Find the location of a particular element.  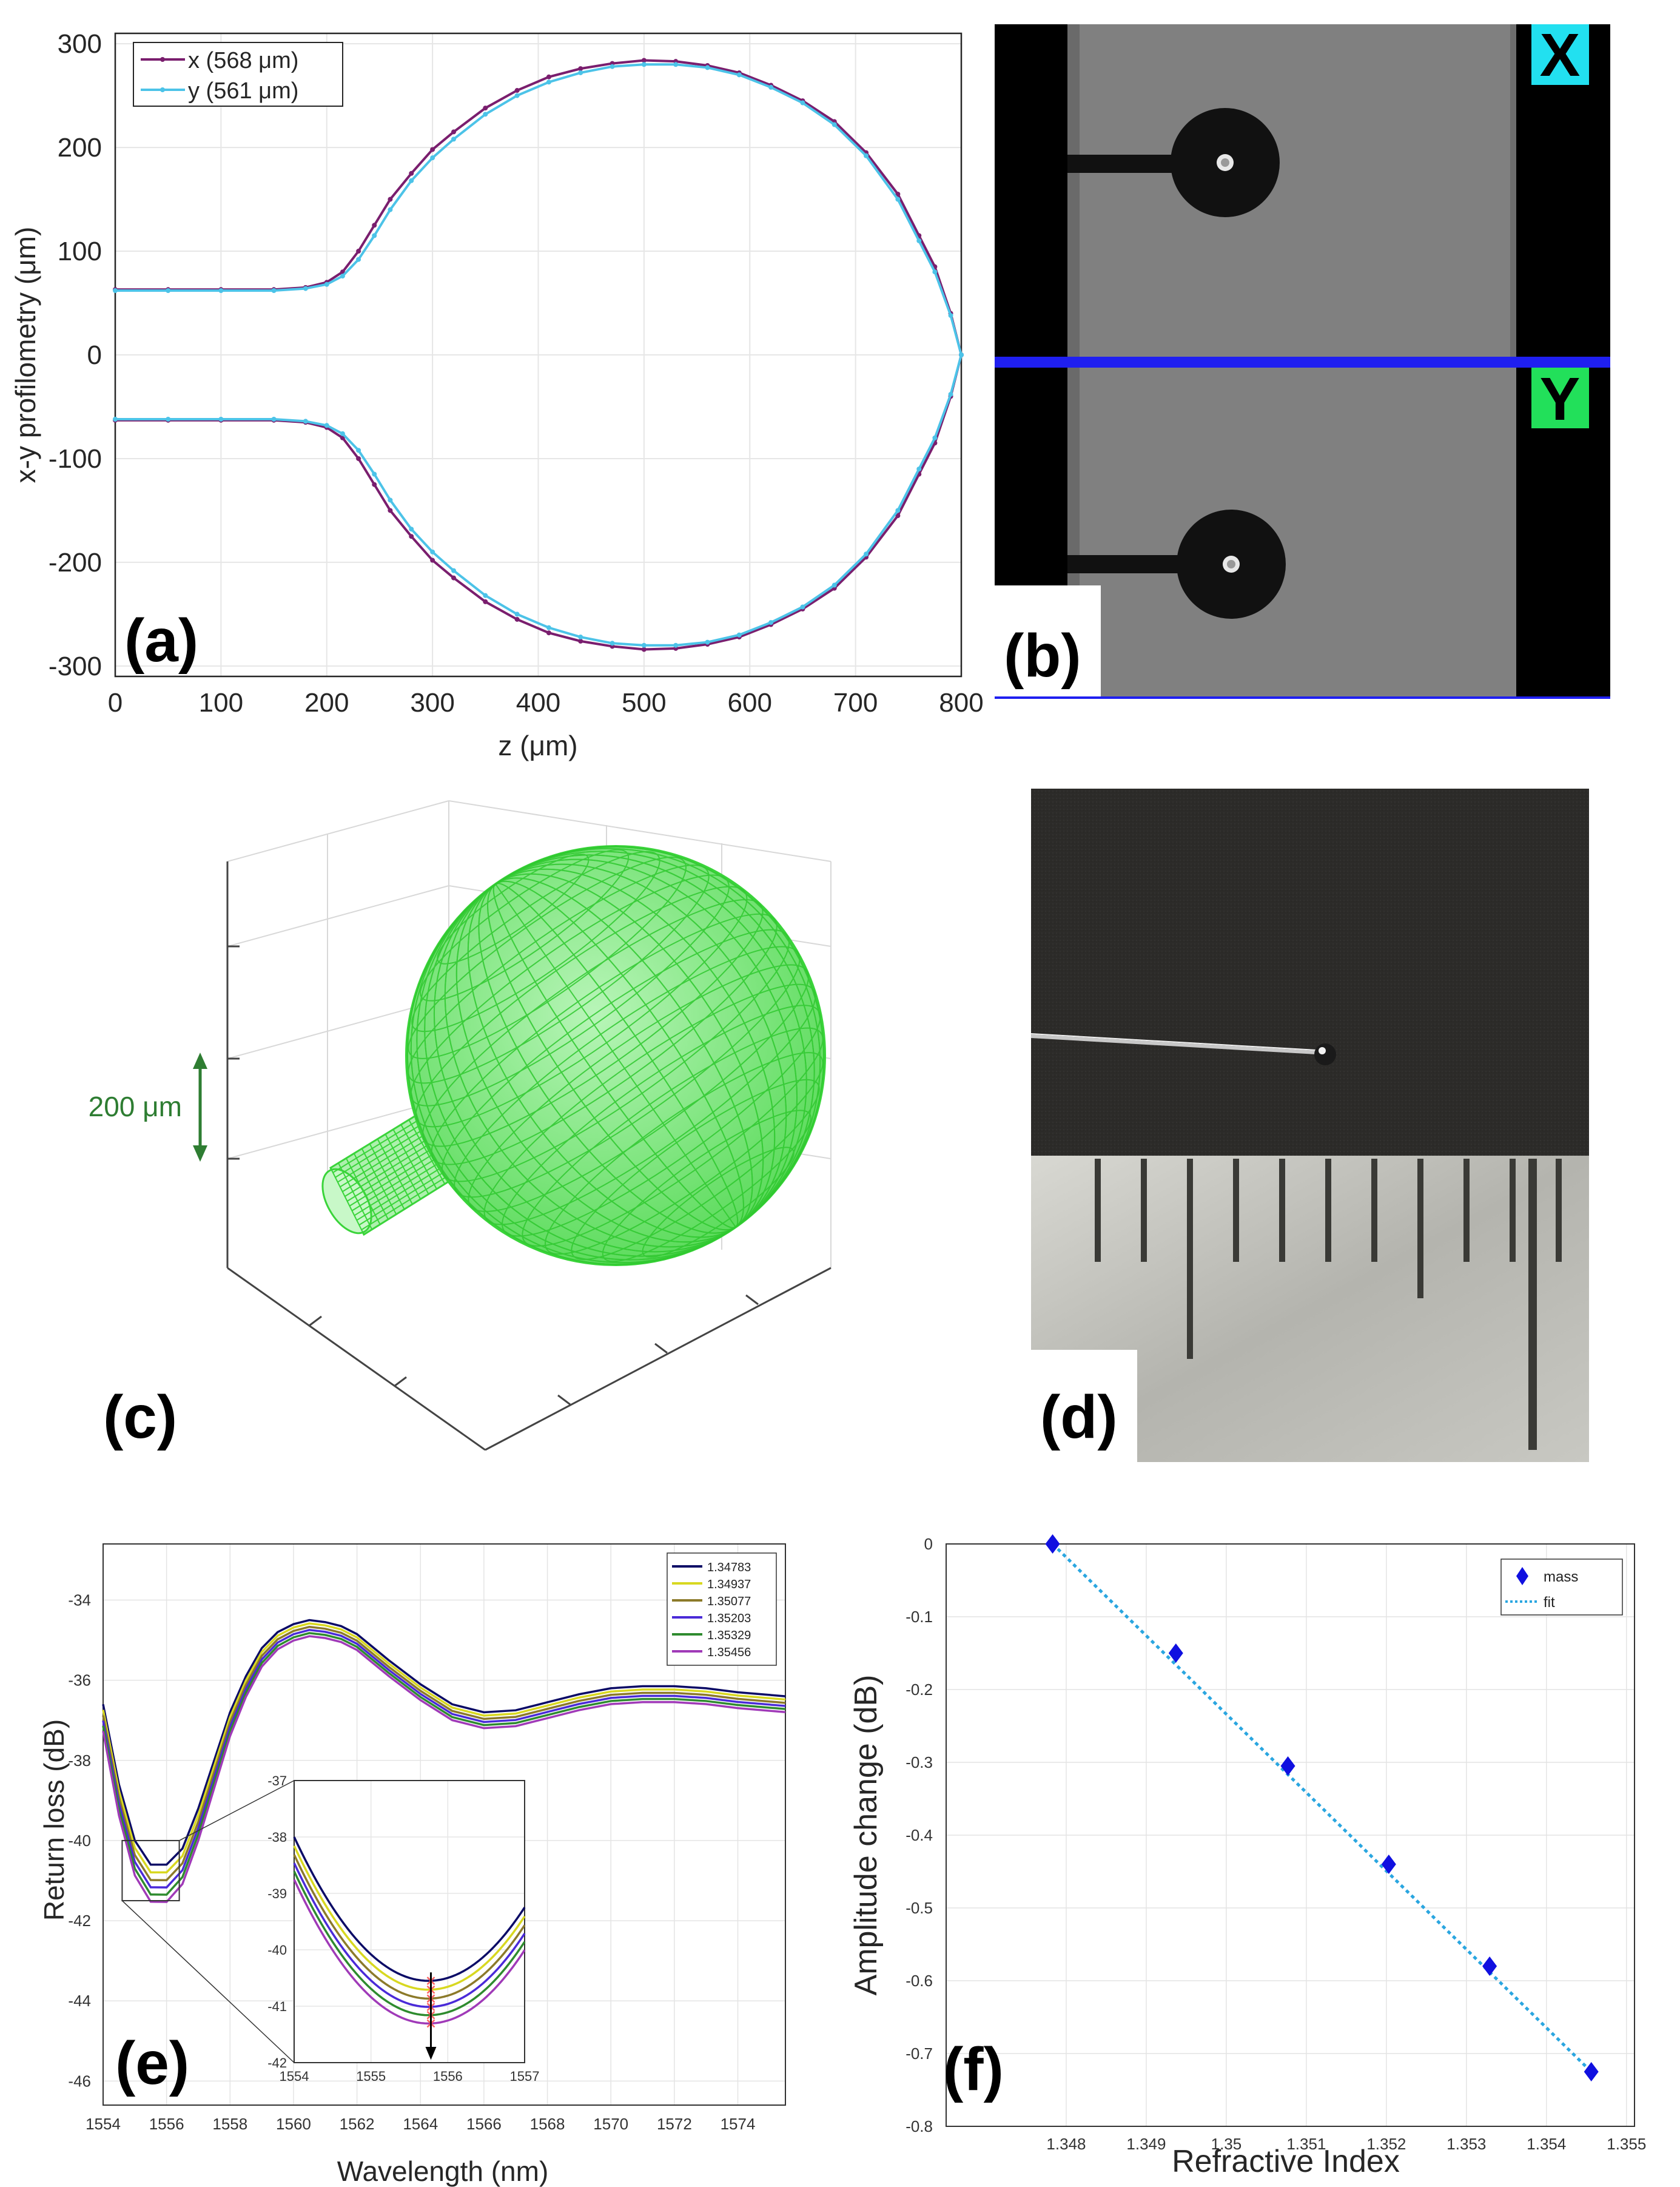

panel-f-ylabel: Amplitude change (dB) is located at coordinates (866, 1836).